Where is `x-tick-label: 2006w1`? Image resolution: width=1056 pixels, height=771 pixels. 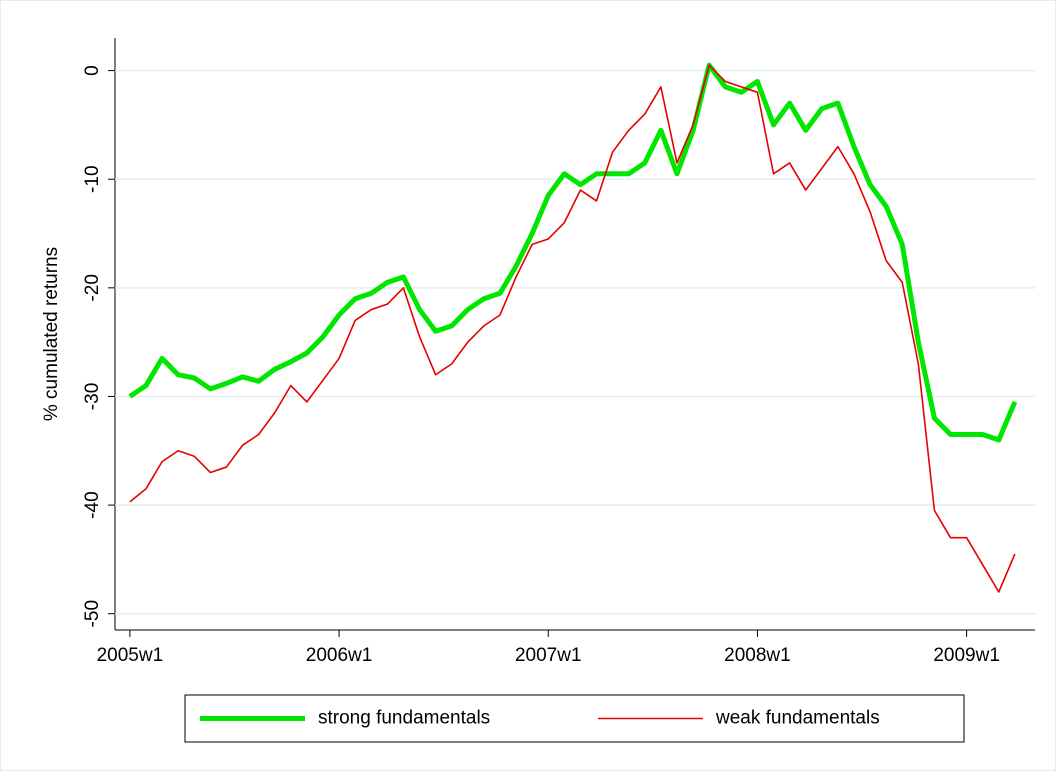
x-tick-label: 2006w1 is located at coordinates (339, 655).